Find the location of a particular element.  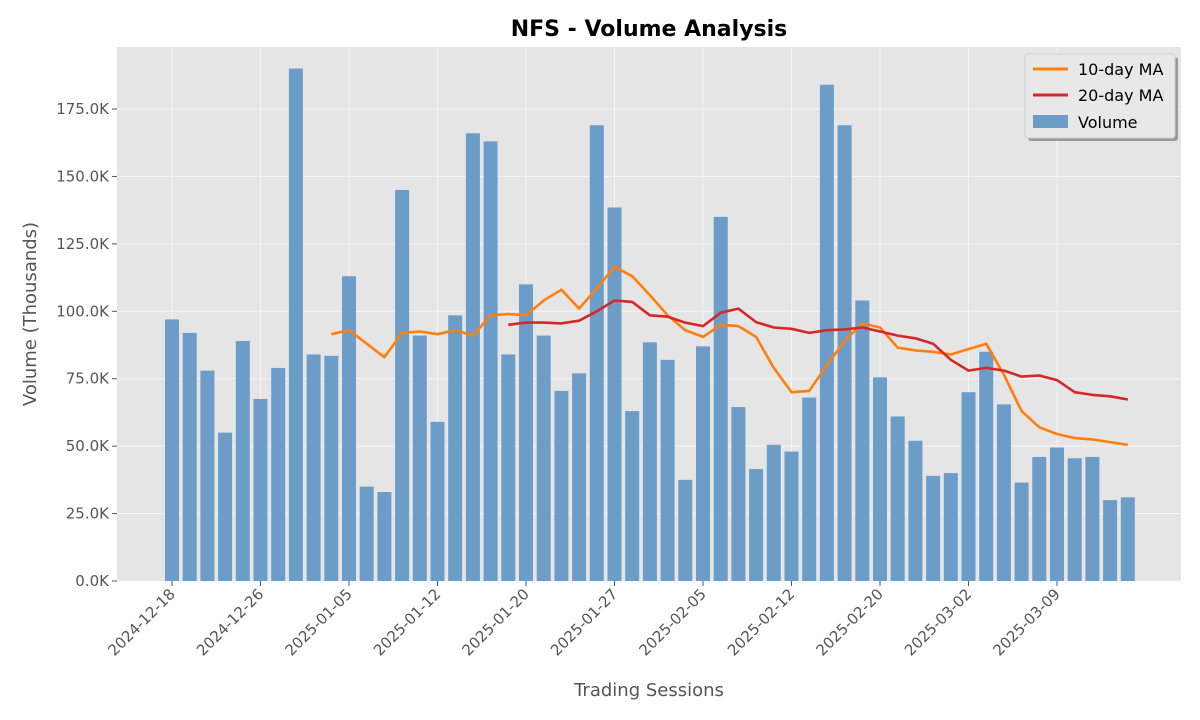

legend-label-20-day-ma: 20-day MA is located at coordinates (1120, 95).